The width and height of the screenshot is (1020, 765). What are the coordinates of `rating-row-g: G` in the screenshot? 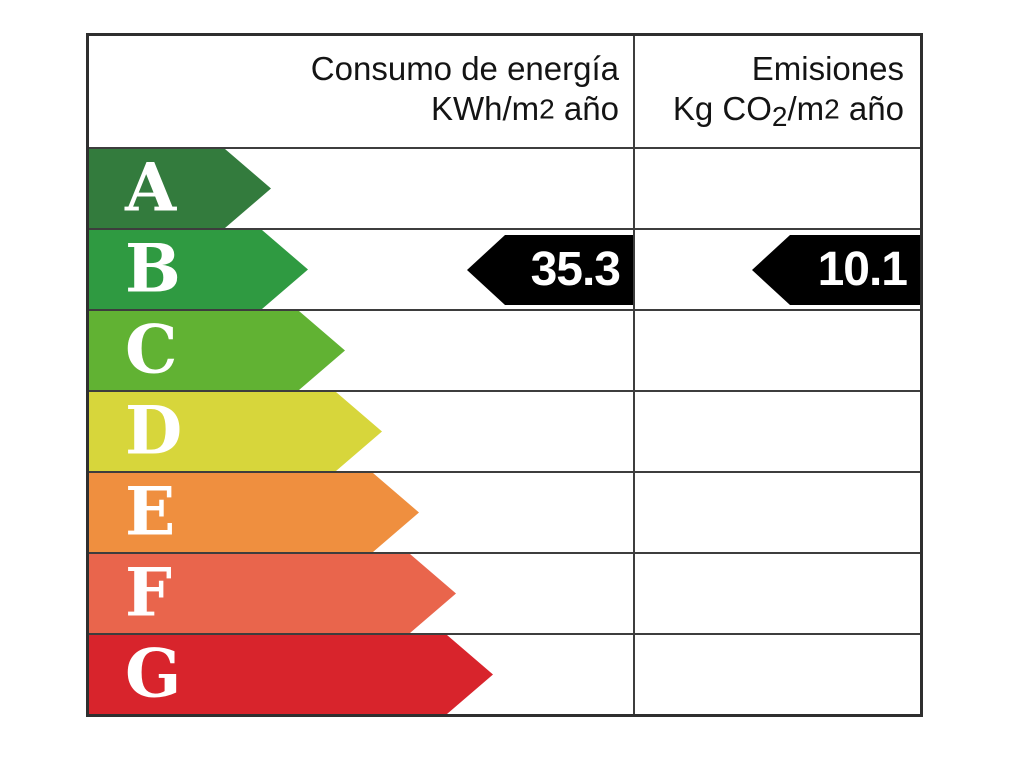 It's located at (504, 673).